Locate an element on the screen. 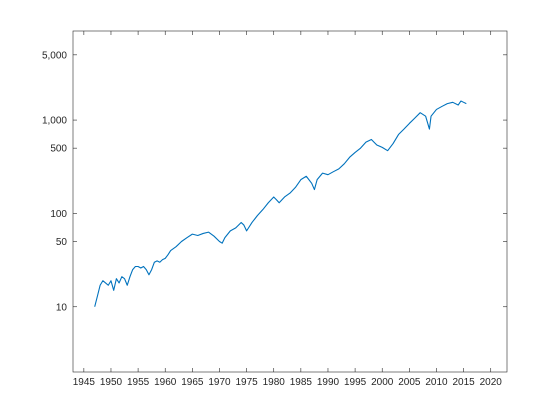 This screenshot has height=420, width=560. x-tick-label: 1980 is located at coordinates (274, 382).